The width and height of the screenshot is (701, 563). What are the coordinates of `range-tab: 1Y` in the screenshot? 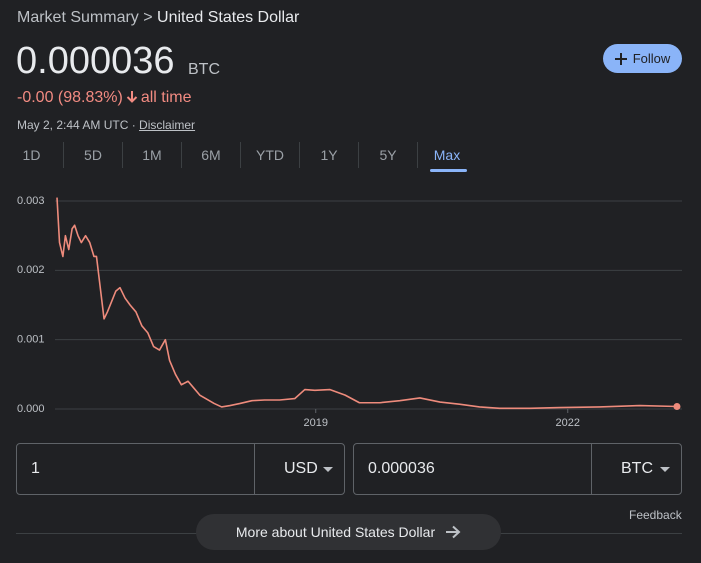 It's located at (329, 155).